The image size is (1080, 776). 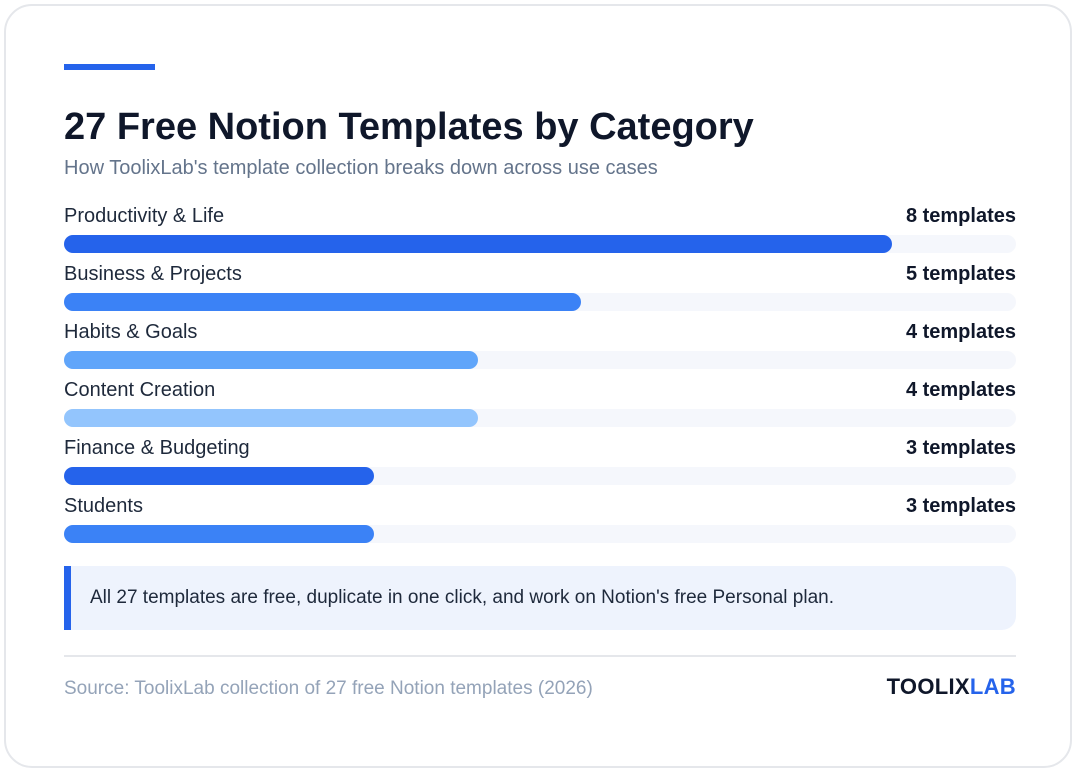 I want to click on category-label: Students, so click(x=103, y=506).